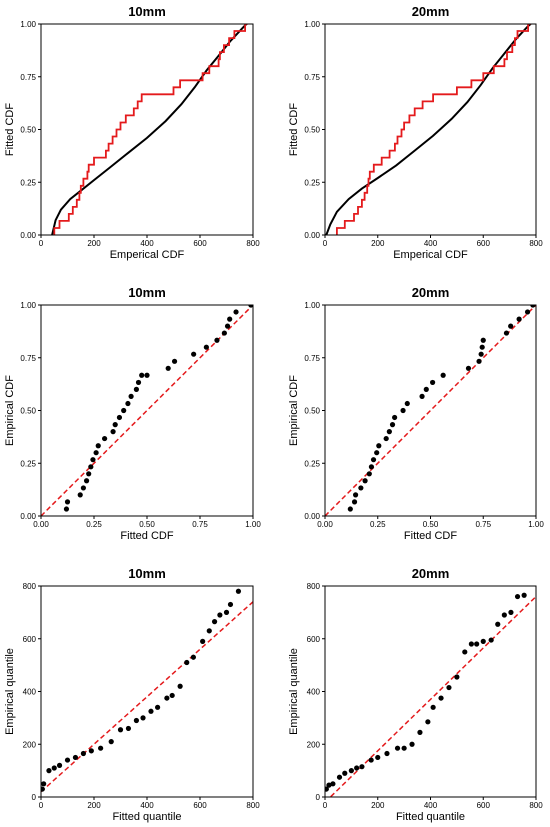  Describe the element at coordinates (431, 292) in the screenshot. I see `chart-title: 20mm` at that location.